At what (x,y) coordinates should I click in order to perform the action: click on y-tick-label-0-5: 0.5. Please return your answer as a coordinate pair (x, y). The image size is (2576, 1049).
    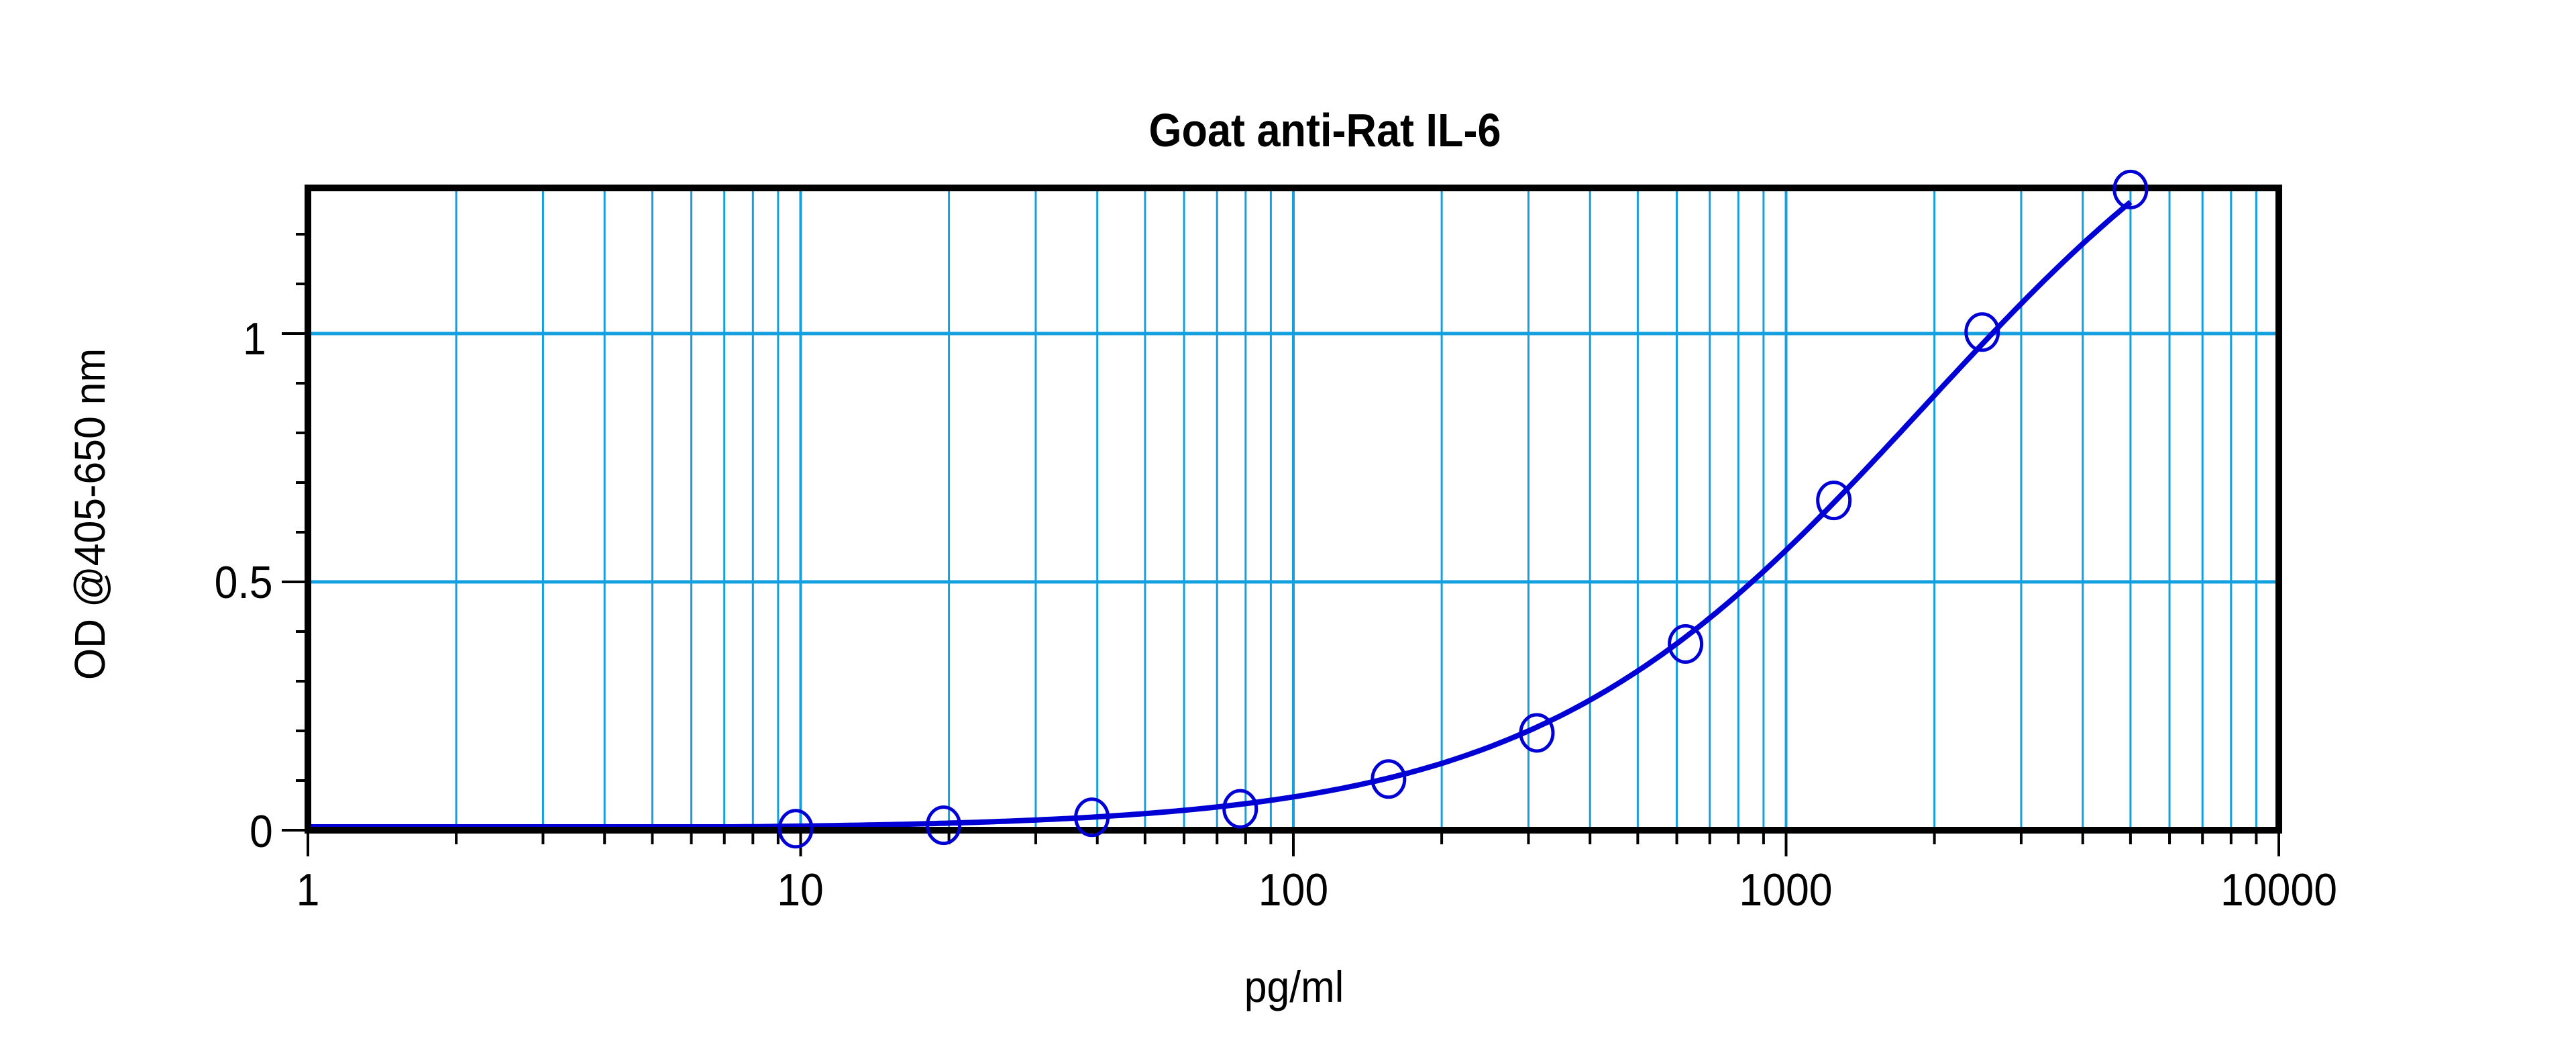
    Looking at the image, I should click on (244, 582).